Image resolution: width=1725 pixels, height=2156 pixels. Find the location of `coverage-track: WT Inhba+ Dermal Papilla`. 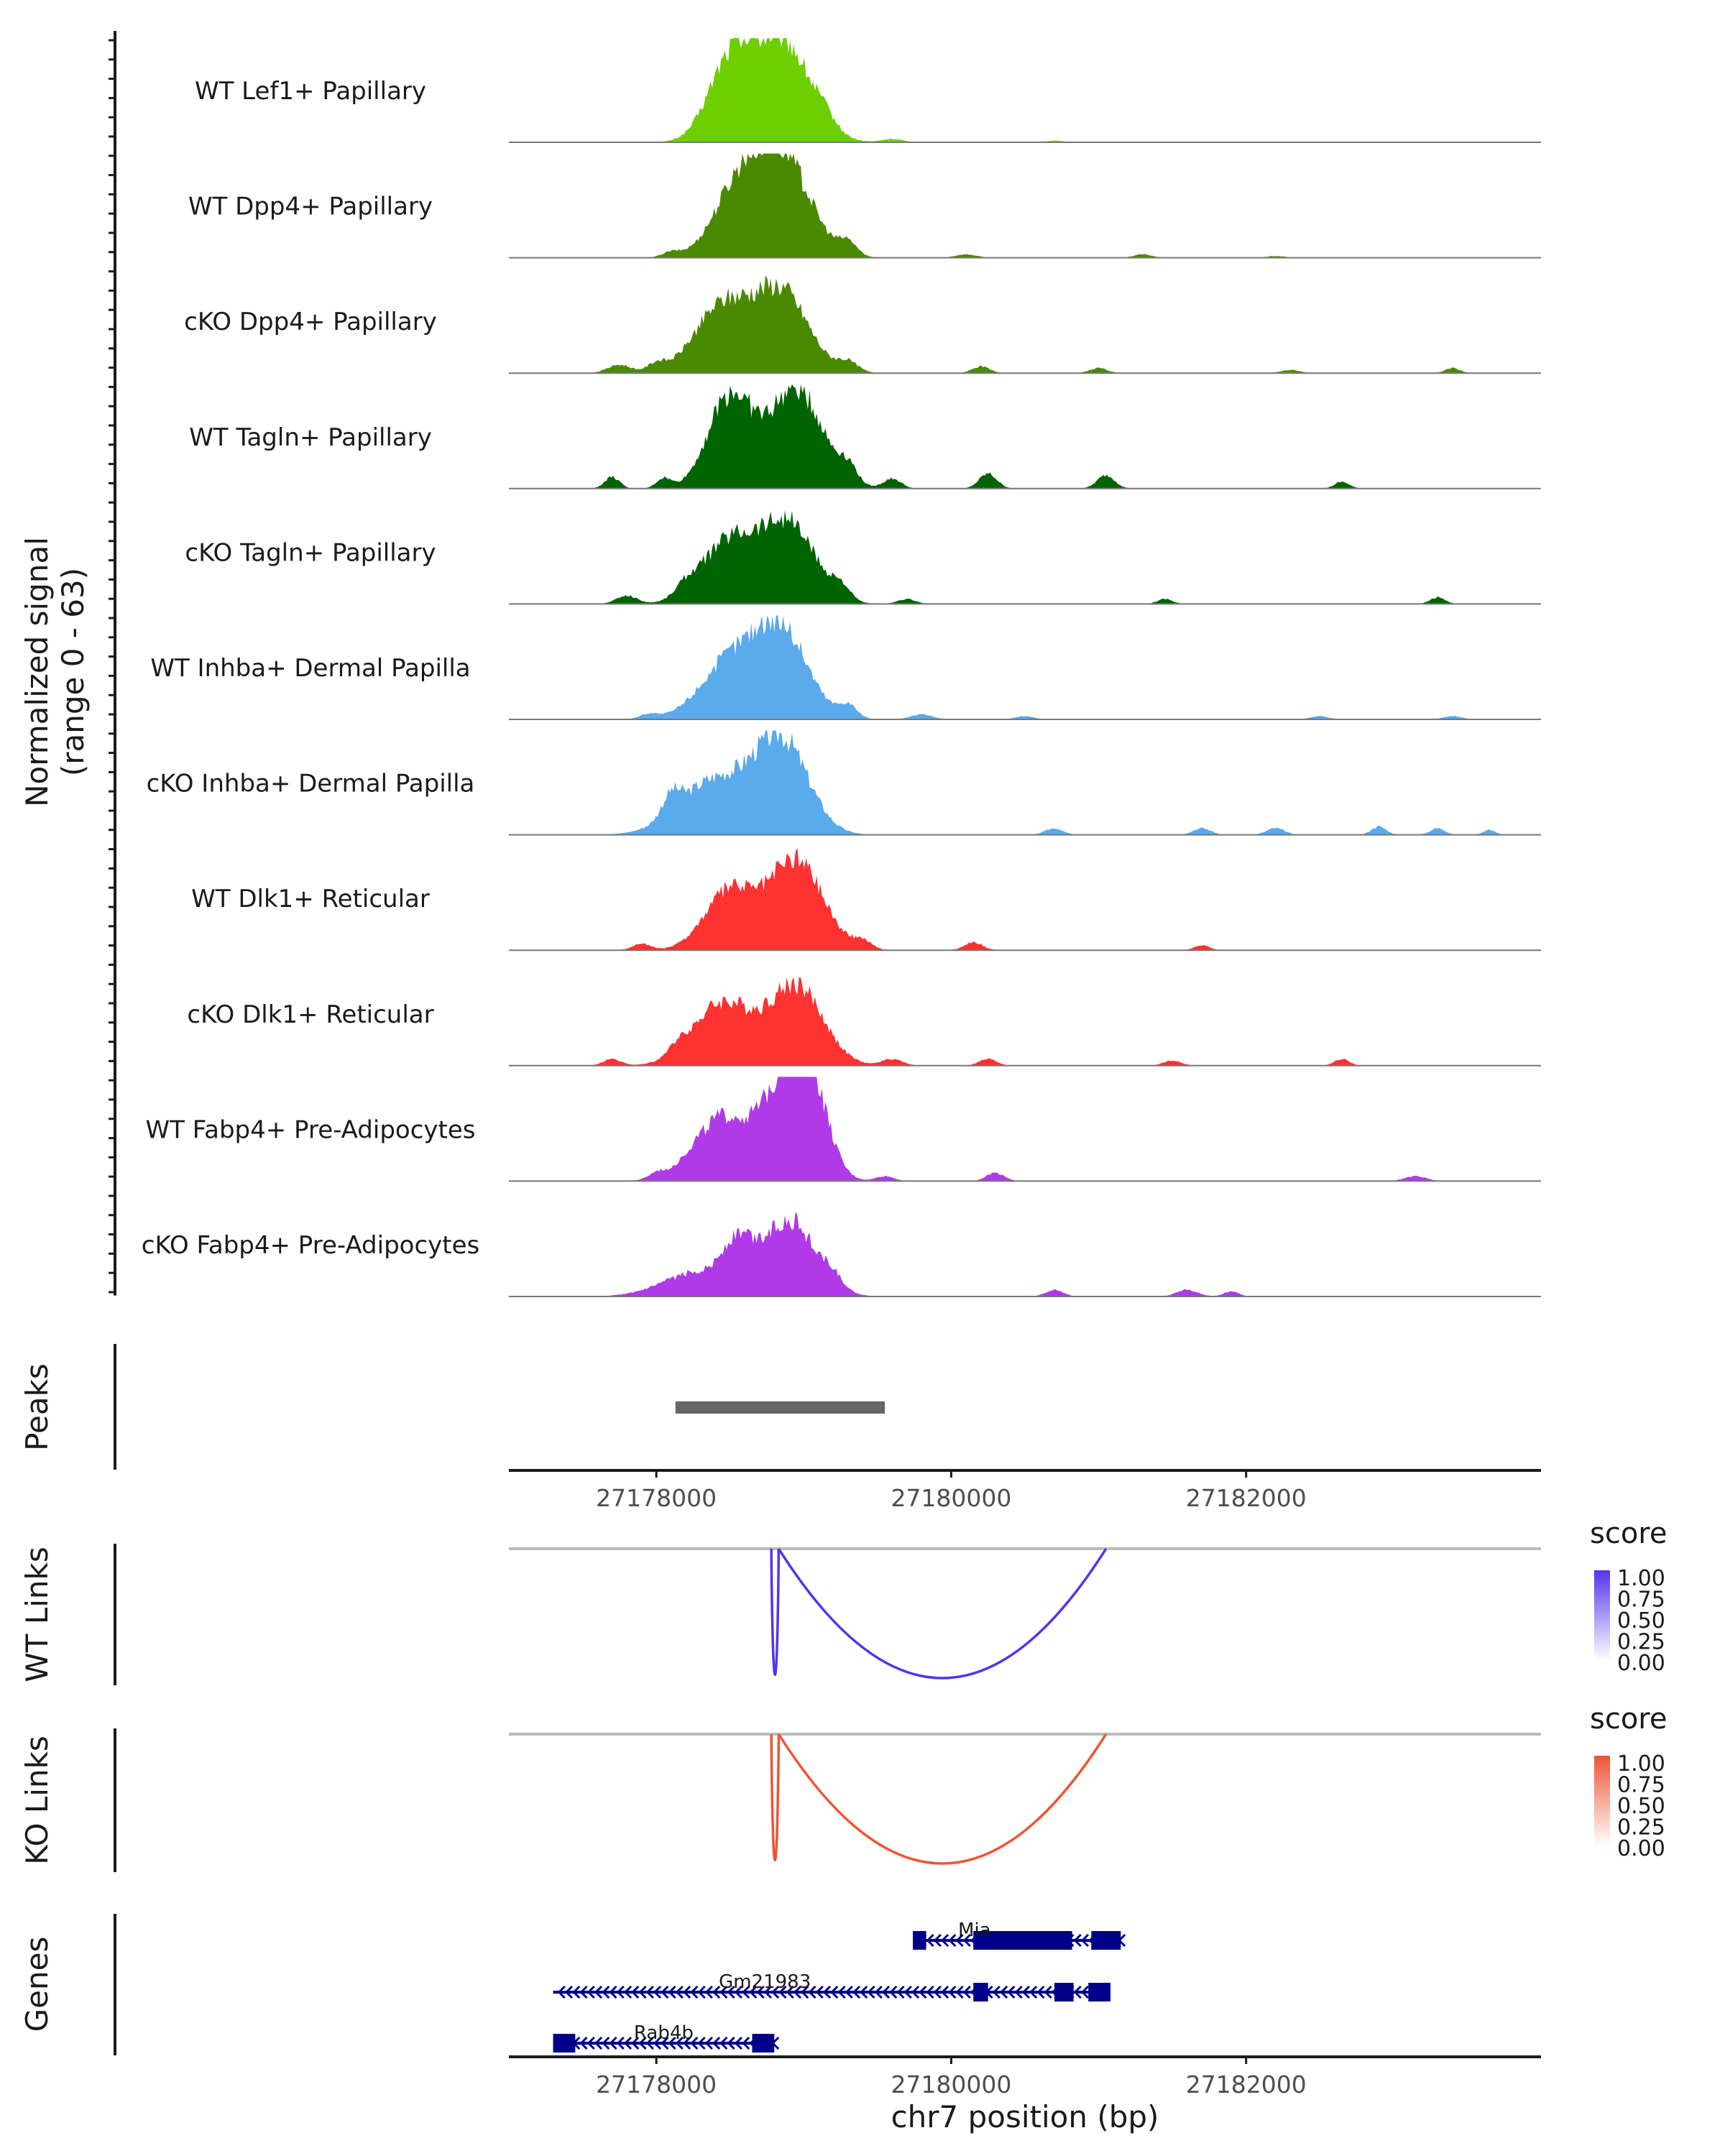

coverage-track: WT Inhba+ Dermal Papilla is located at coordinates (845, 668).